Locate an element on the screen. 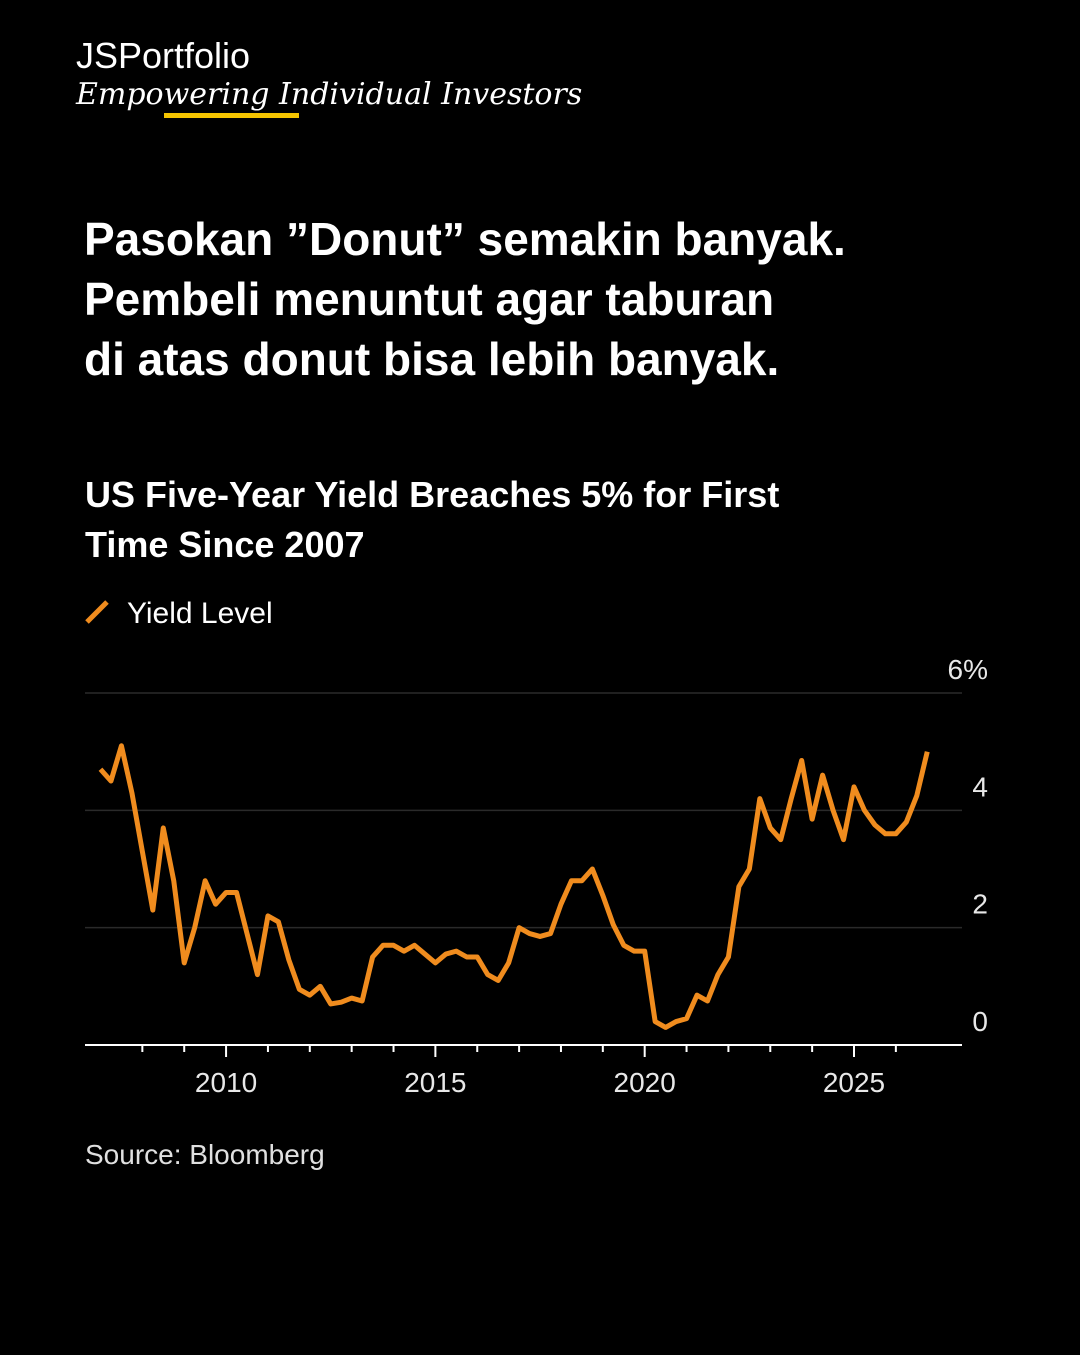  x-tick-label: 2010 is located at coordinates (226, 1082).